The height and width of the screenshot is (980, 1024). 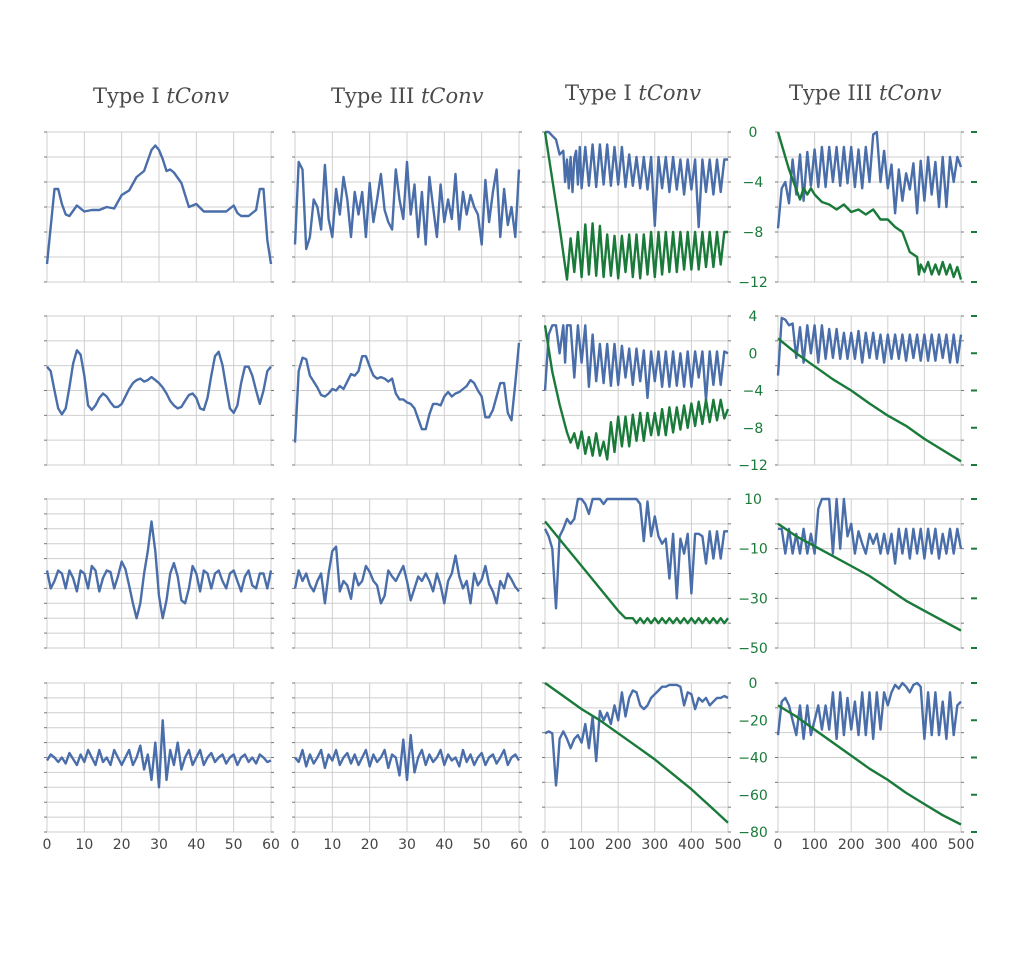 I want to click on y-tick-label: −50, so click(x=753, y=649).